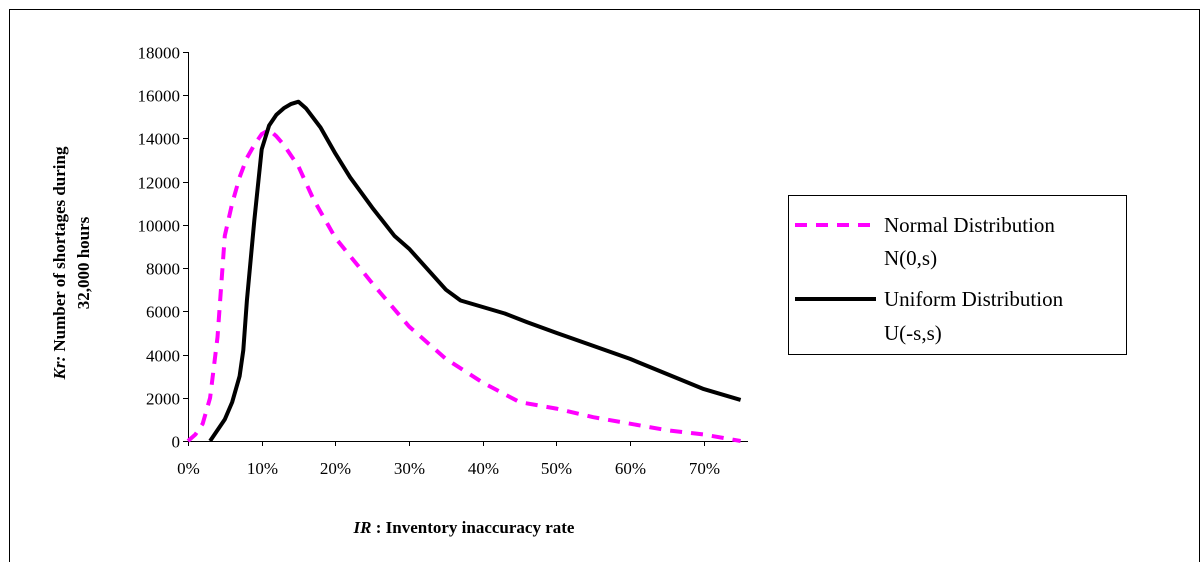  I want to click on x-tick-label: 10%, so click(262, 468).